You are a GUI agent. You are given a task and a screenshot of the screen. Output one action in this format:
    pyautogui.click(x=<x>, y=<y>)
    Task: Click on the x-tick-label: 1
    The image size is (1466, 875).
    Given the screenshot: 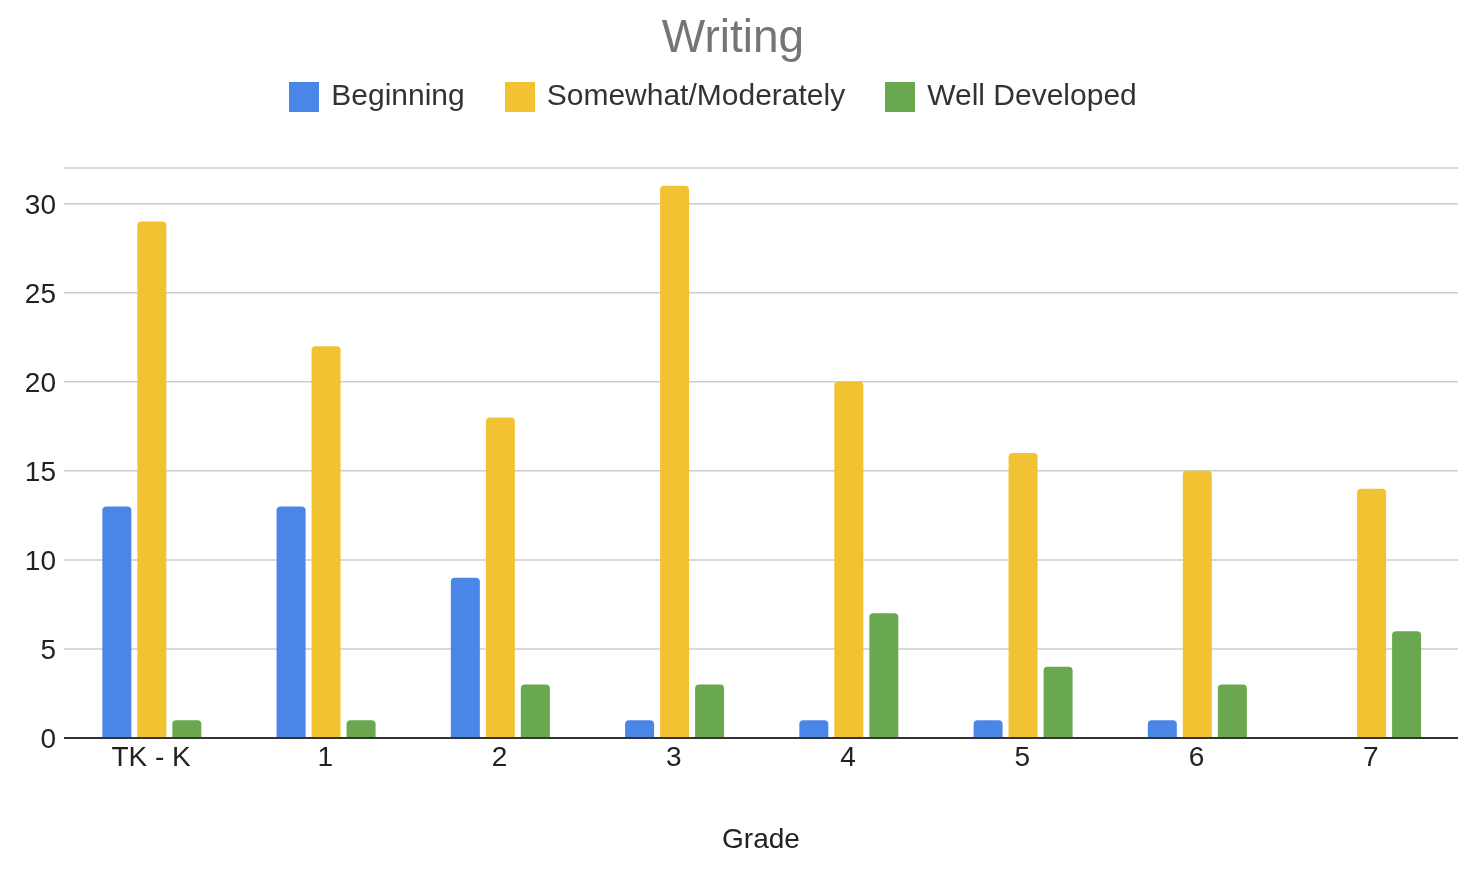 What is the action you would take?
    pyautogui.click(x=325, y=756)
    